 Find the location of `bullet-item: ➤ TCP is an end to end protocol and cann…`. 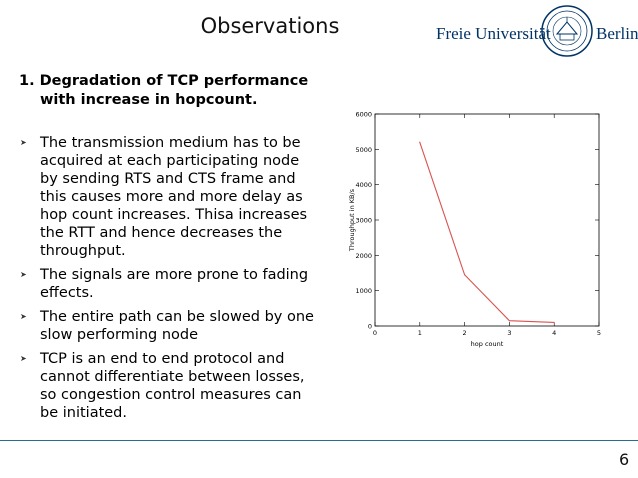

bullet-item: ➤ TCP is an end to end protocol and cann… is located at coordinates (169, 386).